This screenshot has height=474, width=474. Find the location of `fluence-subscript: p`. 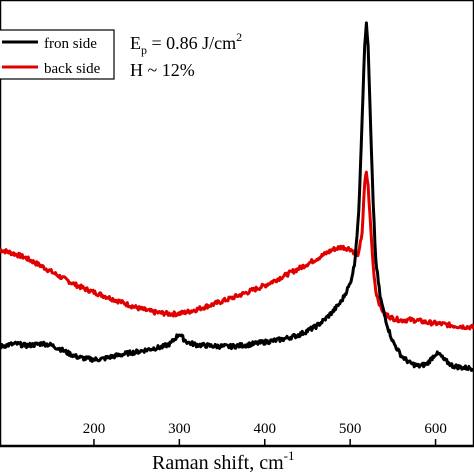

fluence-subscript: p is located at coordinates (144, 50).